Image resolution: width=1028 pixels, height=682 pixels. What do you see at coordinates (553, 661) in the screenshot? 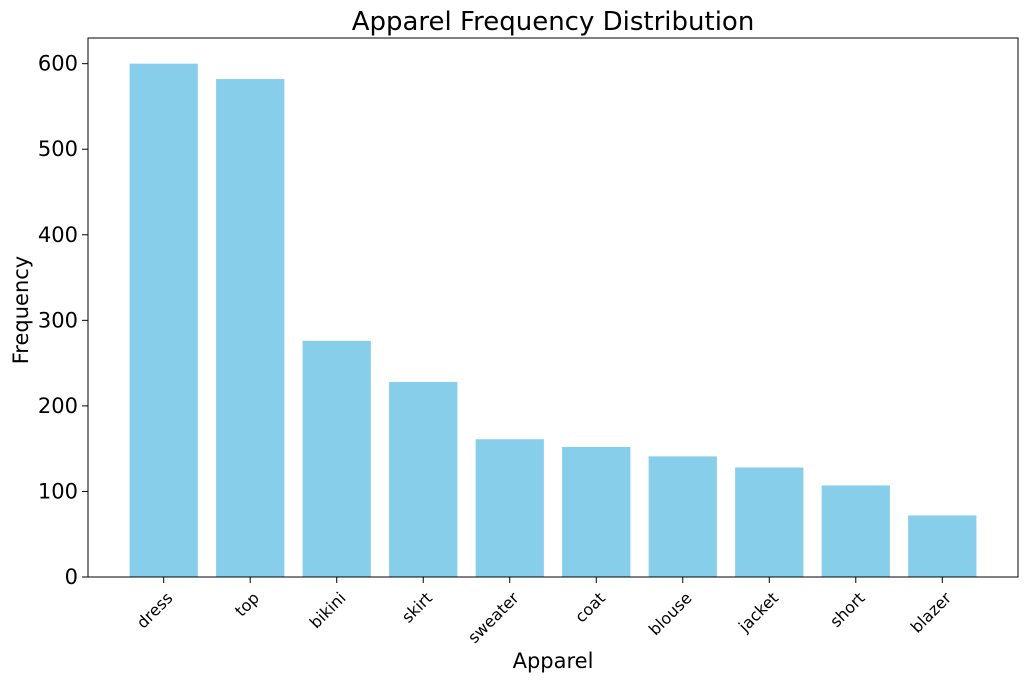
I see `x-axis-label: Apparel` at bounding box center [553, 661].